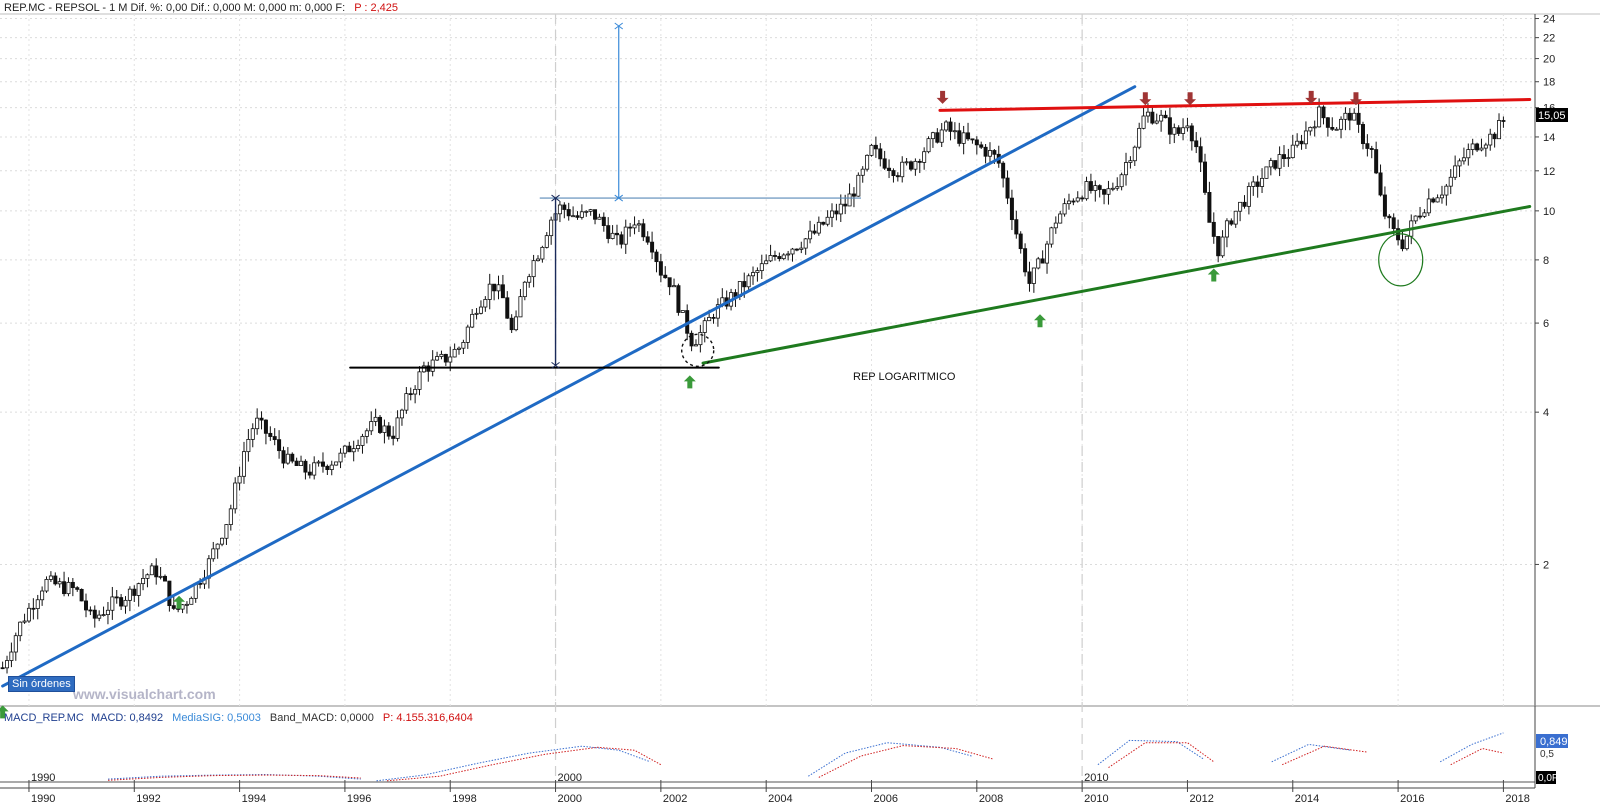 The image size is (1600, 804). What do you see at coordinates (41, 684) in the screenshot?
I see `orders-button: Sin órdenes` at bounding box center [41, 684].